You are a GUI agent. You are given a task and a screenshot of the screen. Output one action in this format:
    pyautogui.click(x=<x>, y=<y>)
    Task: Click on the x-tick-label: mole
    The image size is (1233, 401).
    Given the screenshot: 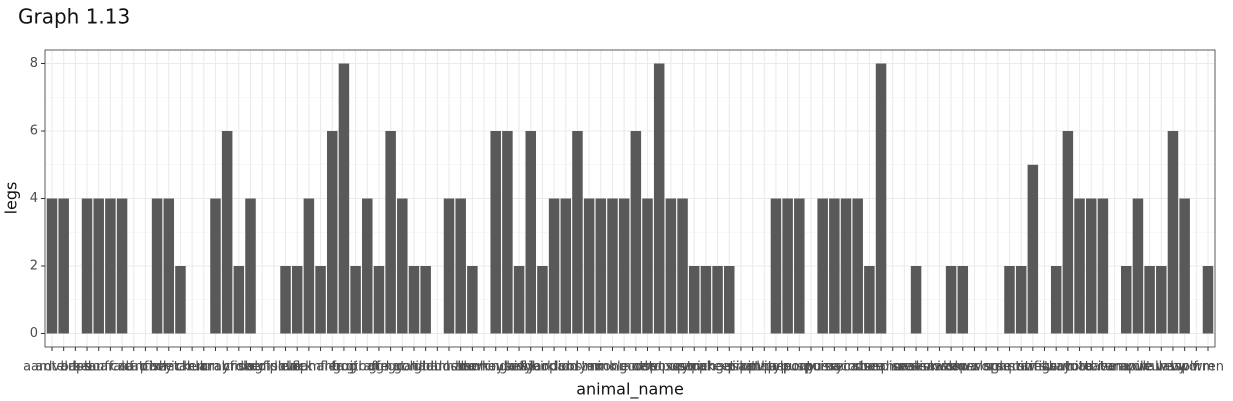 What is the action you would take?
    pyautogui.click(x=612, y=367)
    